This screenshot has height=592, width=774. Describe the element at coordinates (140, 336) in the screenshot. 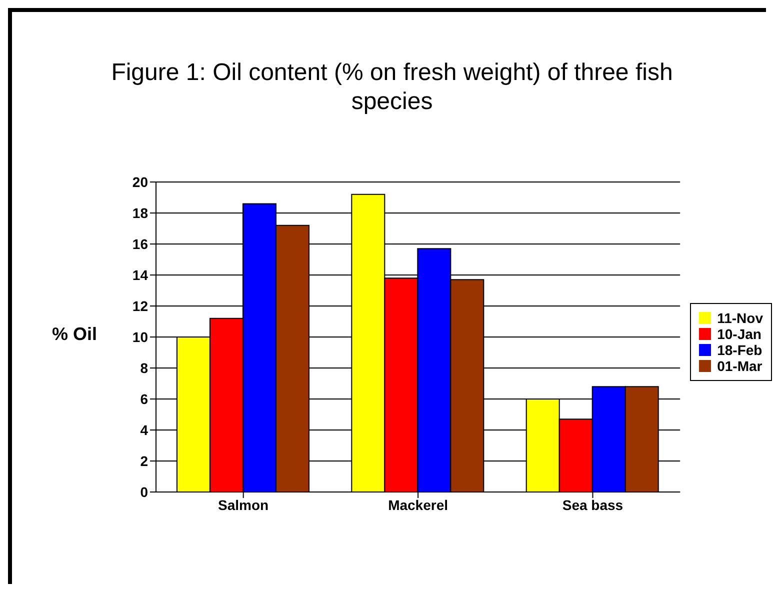

I see `y-tick-label: 10` at that location.